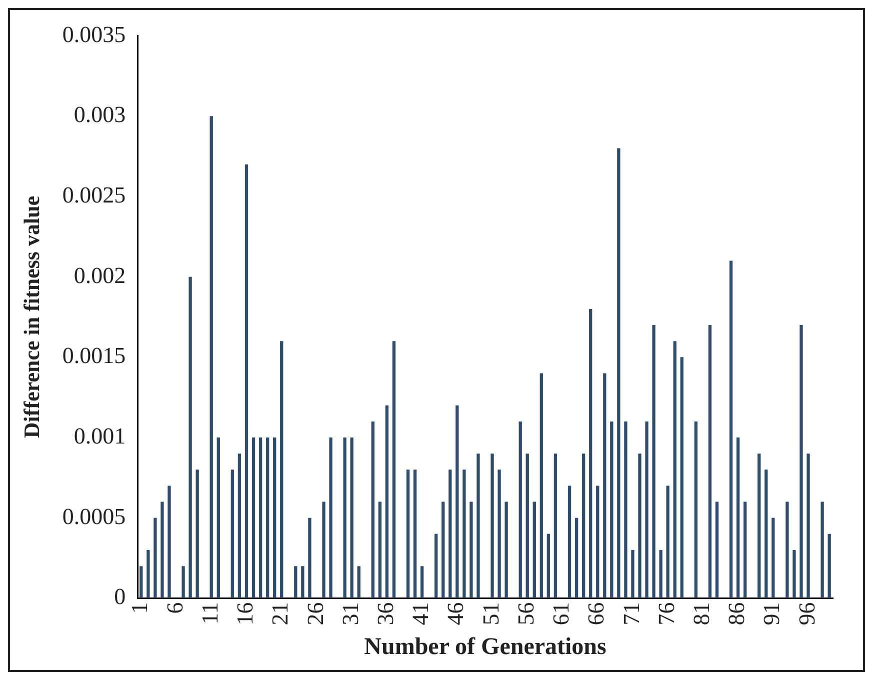 The height and width of the screenshot is (684, 877). Describe the element at coordinates (94, 355) in the screenshot. I see `y-tick-label: 0.0015` at that location.